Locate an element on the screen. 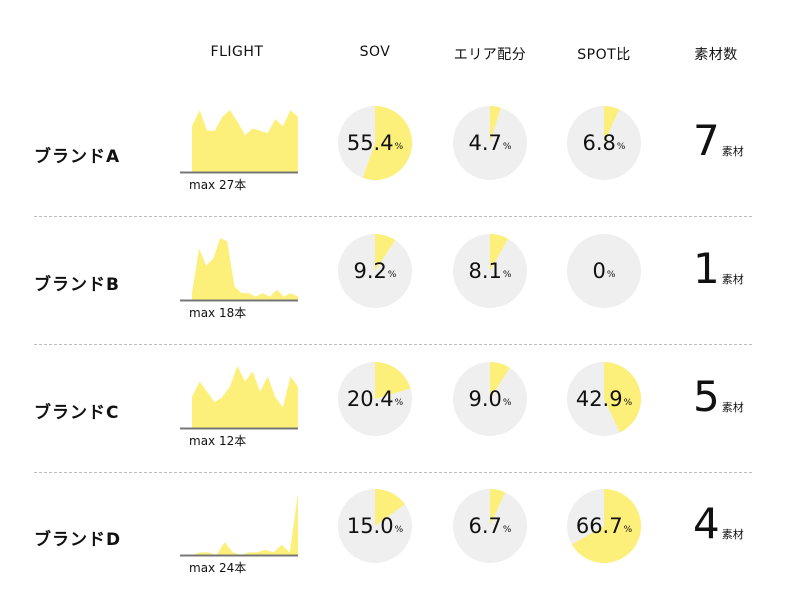 This screenshot has height=610, width=799. spot-pie: 0% is located at coordinates (604, 271).